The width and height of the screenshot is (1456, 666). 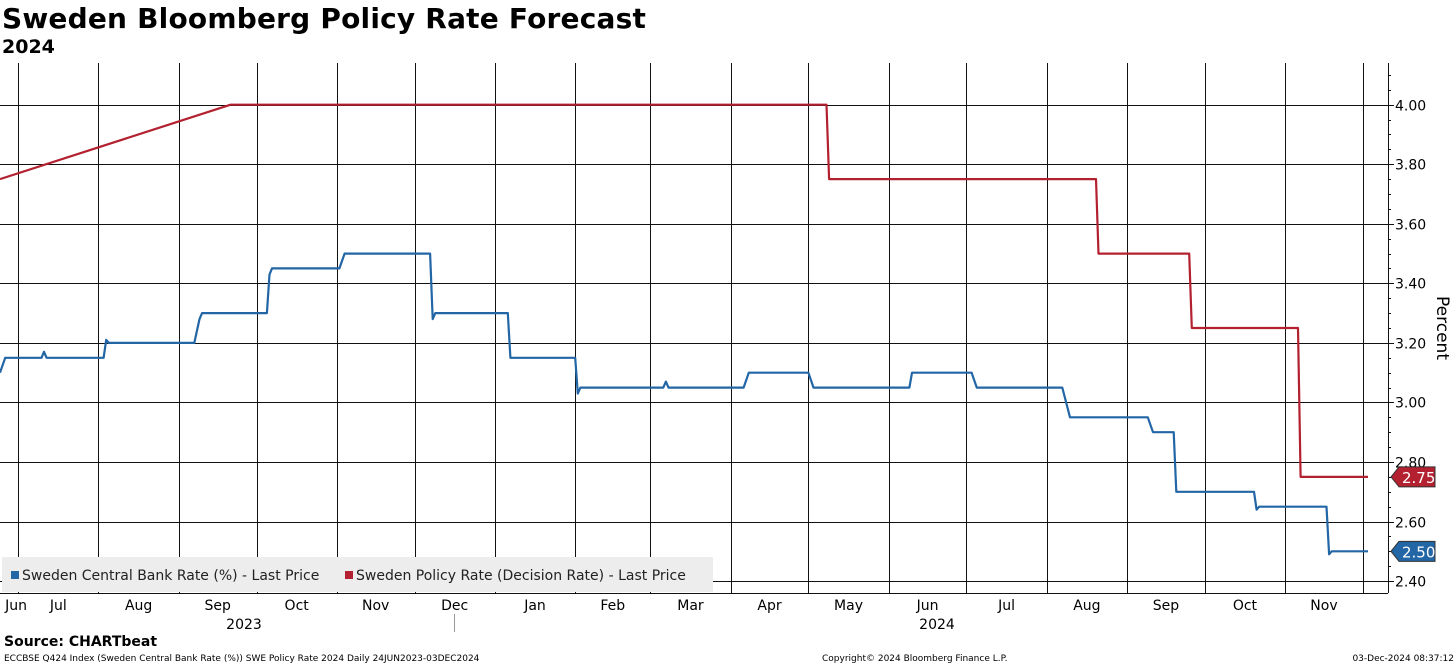 What do you see at coordinates (1413, 514) in the screenshot?
I see `last-value-badges: 2.50 2.75` at bounding box center [1413, 514].